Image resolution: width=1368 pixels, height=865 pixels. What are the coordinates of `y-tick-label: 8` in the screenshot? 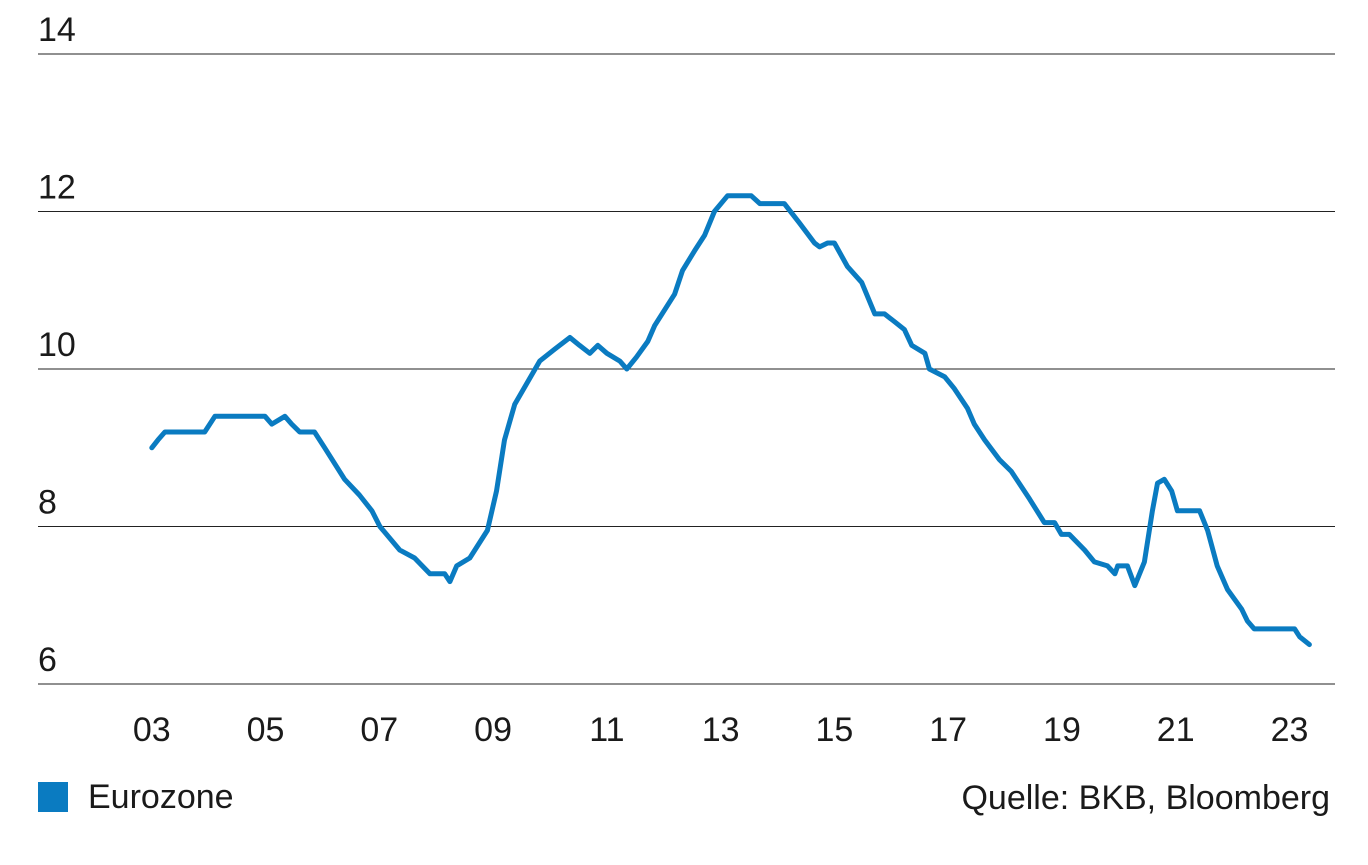 It's located at (47, 502).